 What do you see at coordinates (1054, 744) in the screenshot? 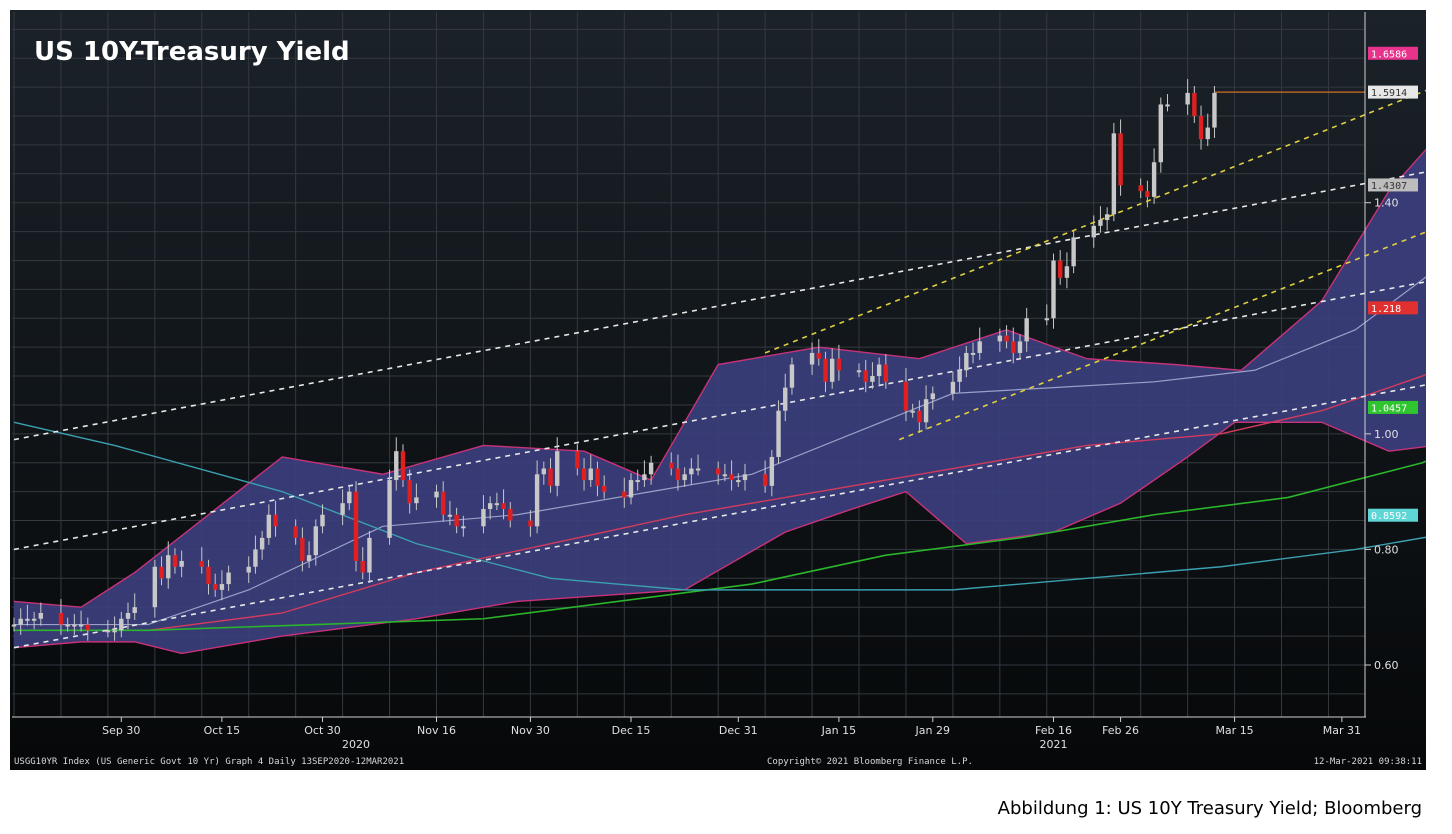
I see `year-label: 2021` at bounding box center [1054, 744].